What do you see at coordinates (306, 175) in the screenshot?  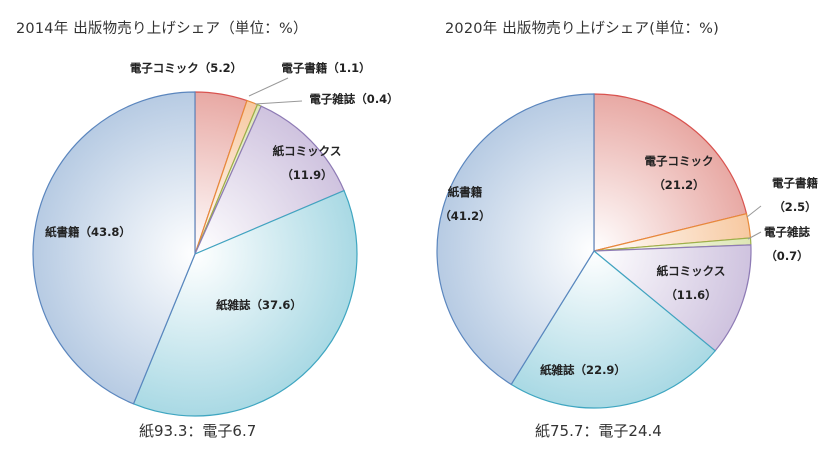 I see `slice-label: （11.9）` at bounding box center [306, 175].